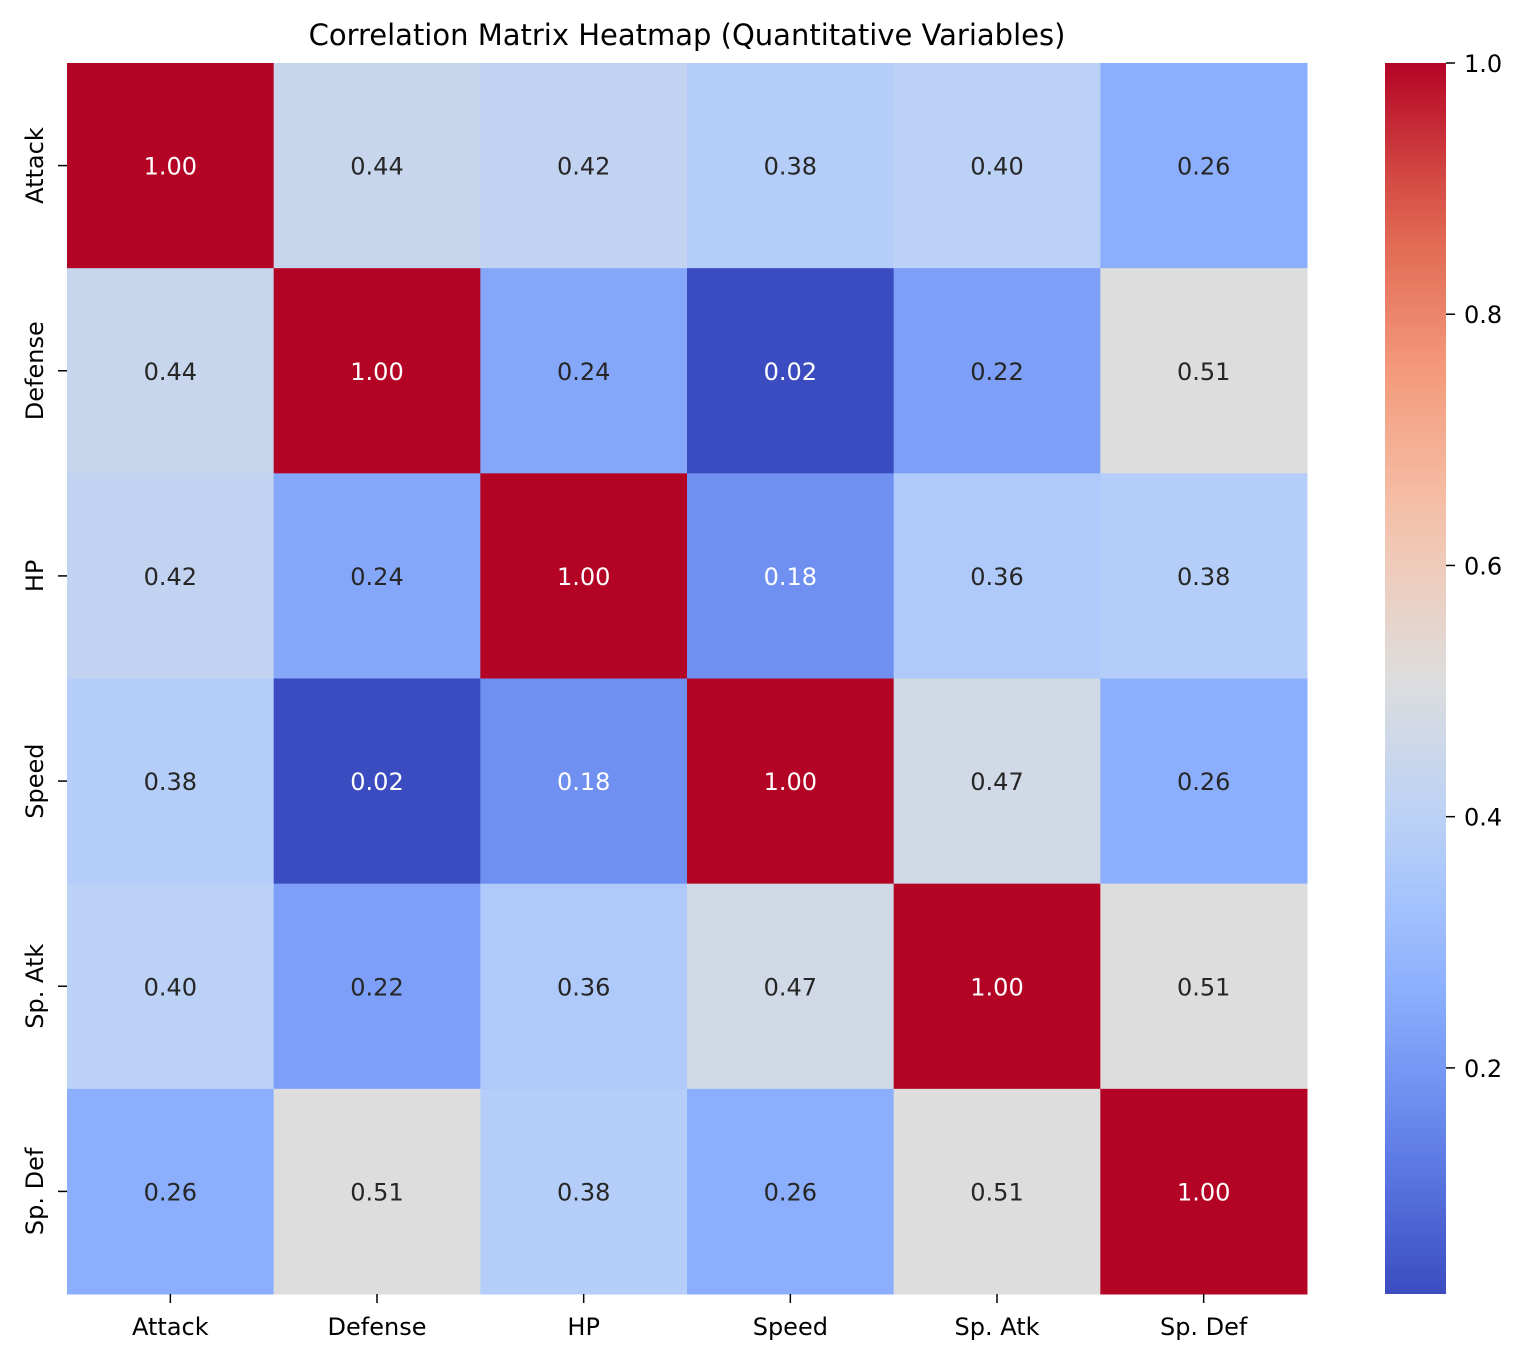  What do you see at coordinates (377, 1327) in the screenshot?
I see `x-tick-label: Defense` at bounding box center [377, 1327].